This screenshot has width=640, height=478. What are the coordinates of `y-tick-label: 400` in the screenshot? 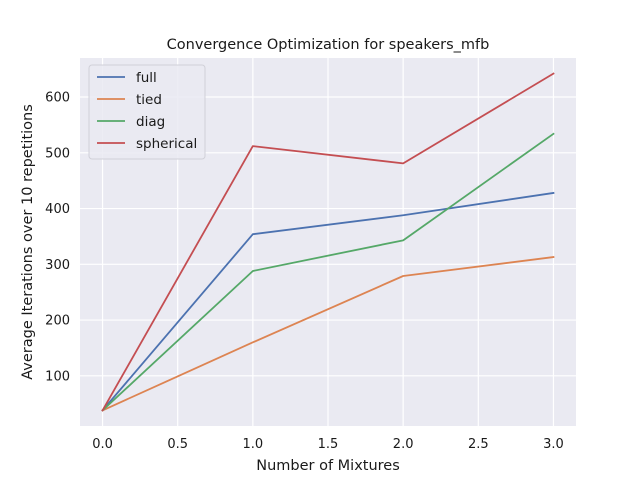 It's located at (57, 209).